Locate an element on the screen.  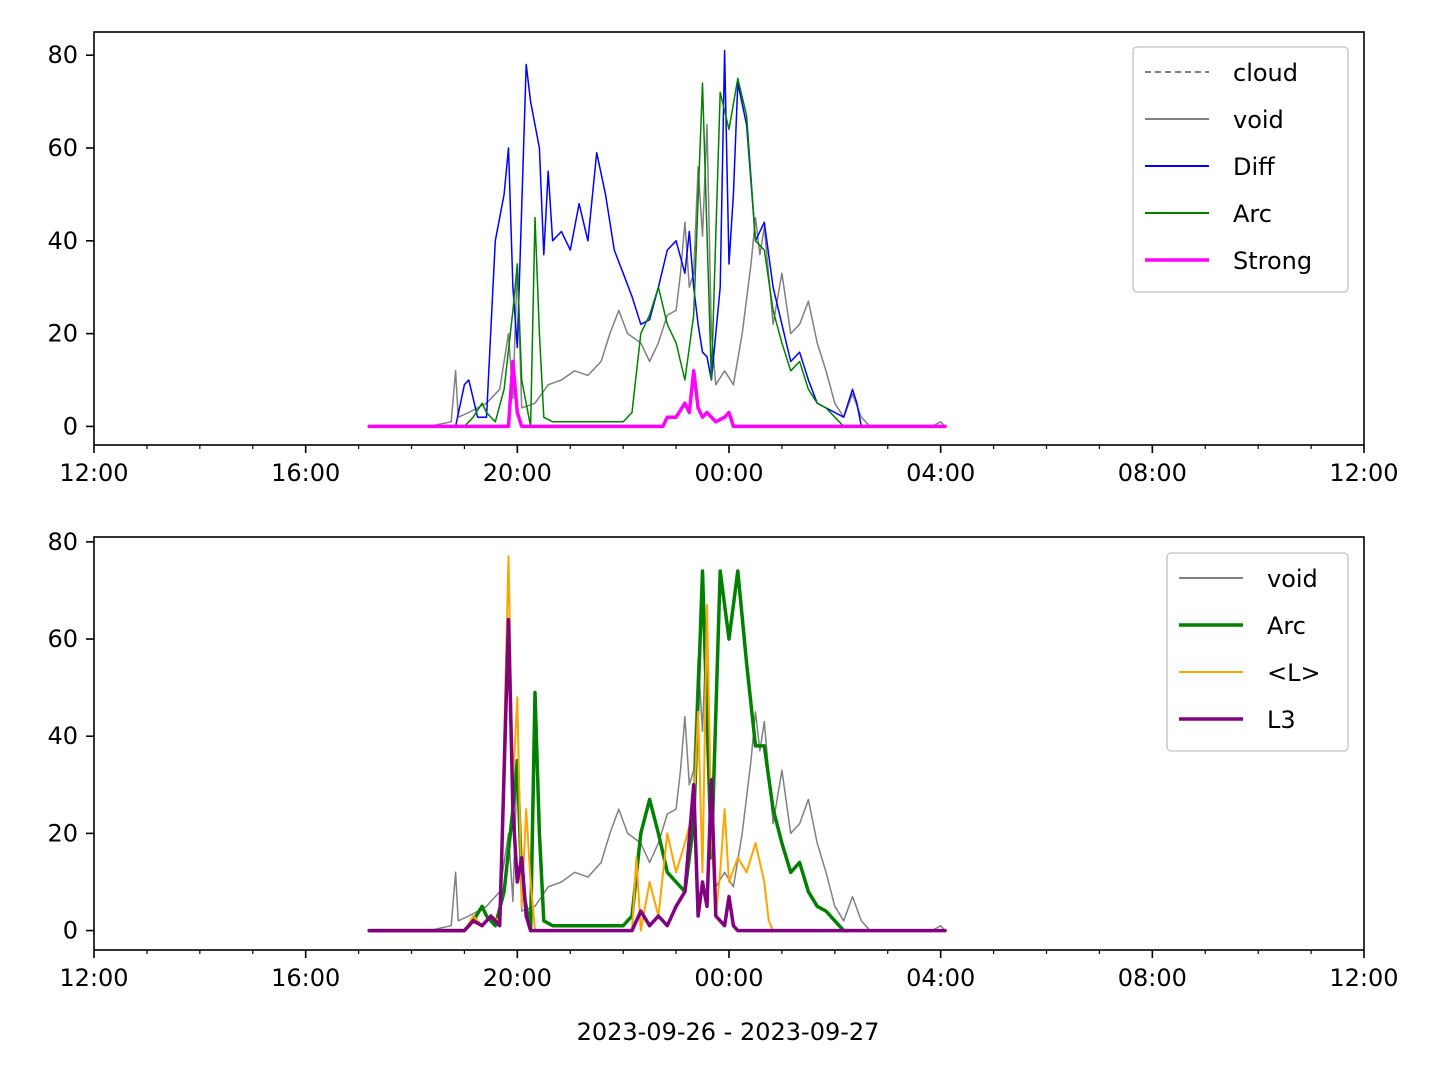
series-line-l3 is located at coordinates (657, 775).